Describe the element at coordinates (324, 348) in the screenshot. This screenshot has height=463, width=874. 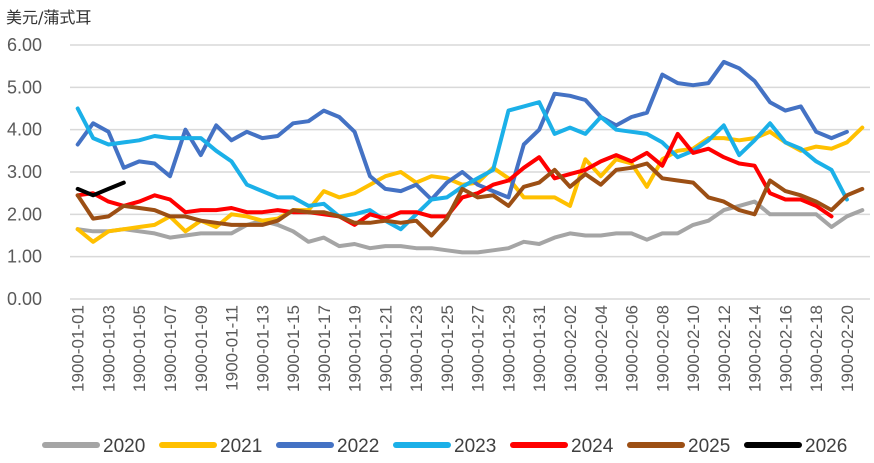
I see `x-tick-label: 1900-01-17` at that location.